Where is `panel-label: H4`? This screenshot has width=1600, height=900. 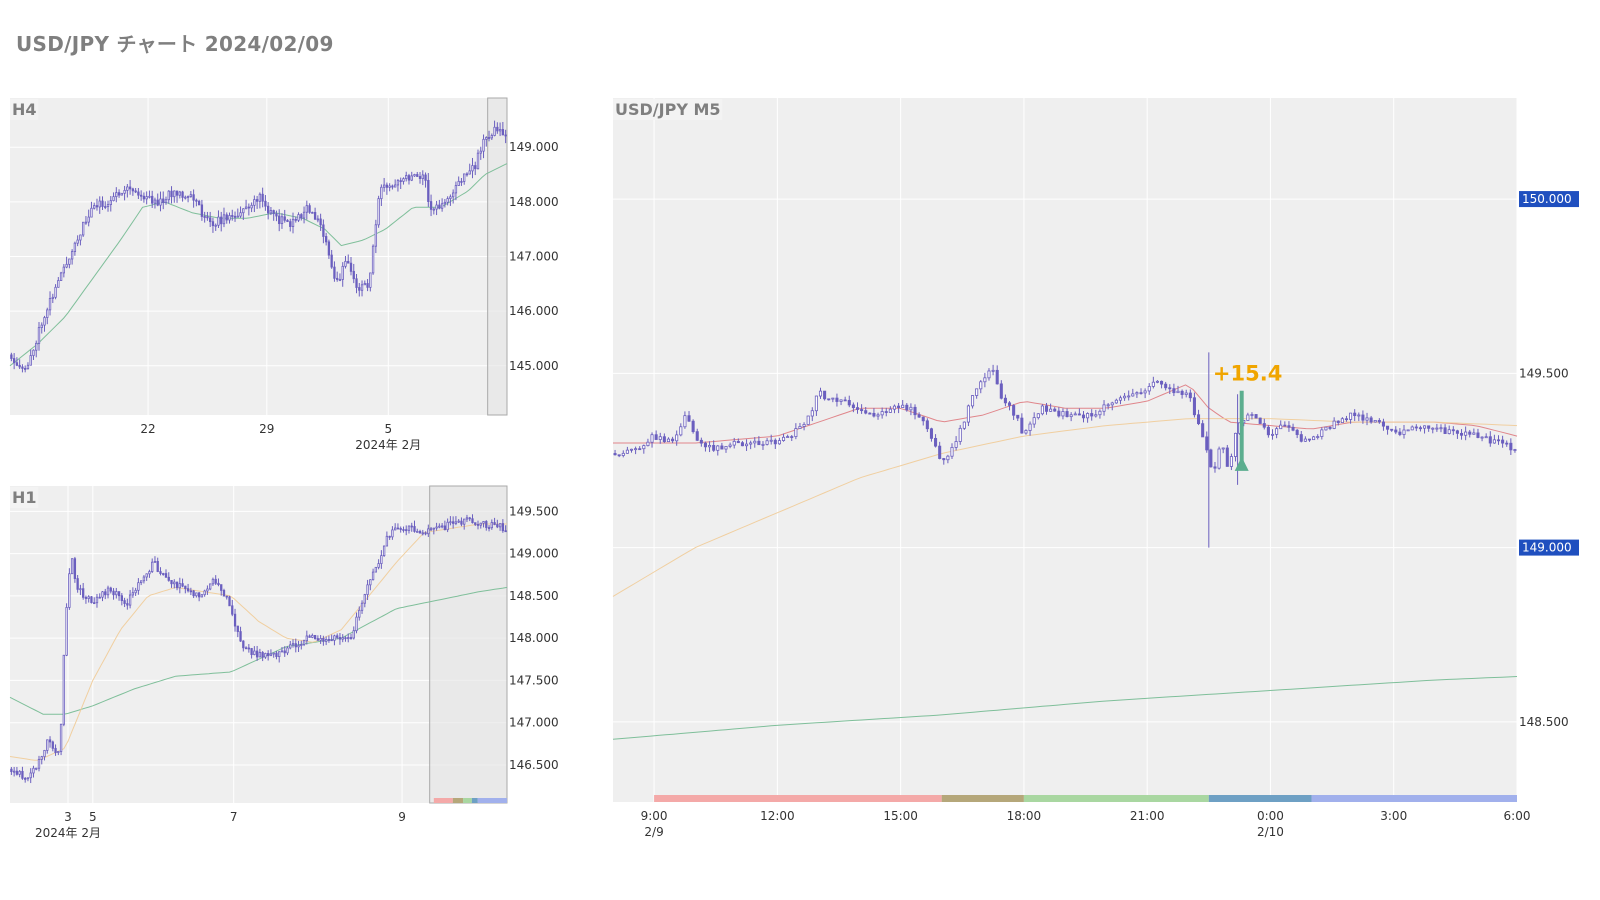 panel-label: H4 is located at coordinates (24, 109).